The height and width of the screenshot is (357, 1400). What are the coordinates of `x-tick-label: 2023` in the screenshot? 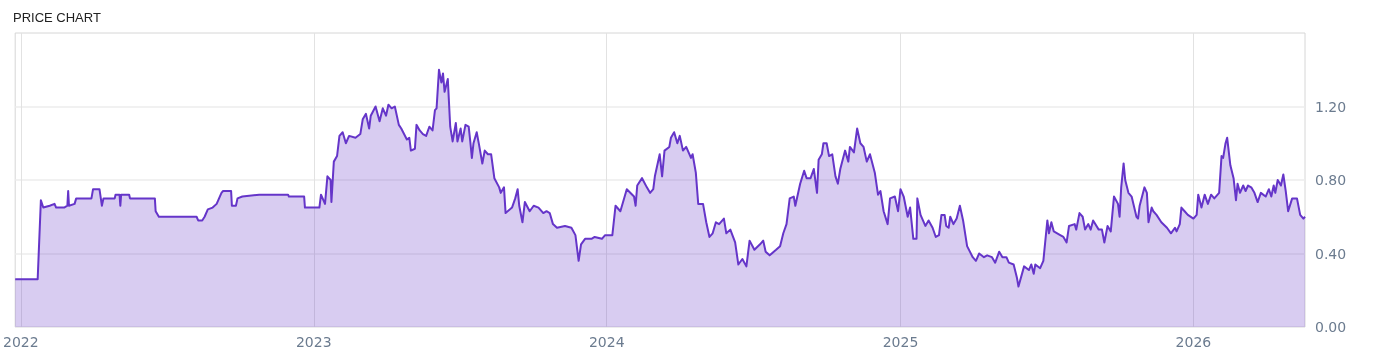 It's located at (313, 342).